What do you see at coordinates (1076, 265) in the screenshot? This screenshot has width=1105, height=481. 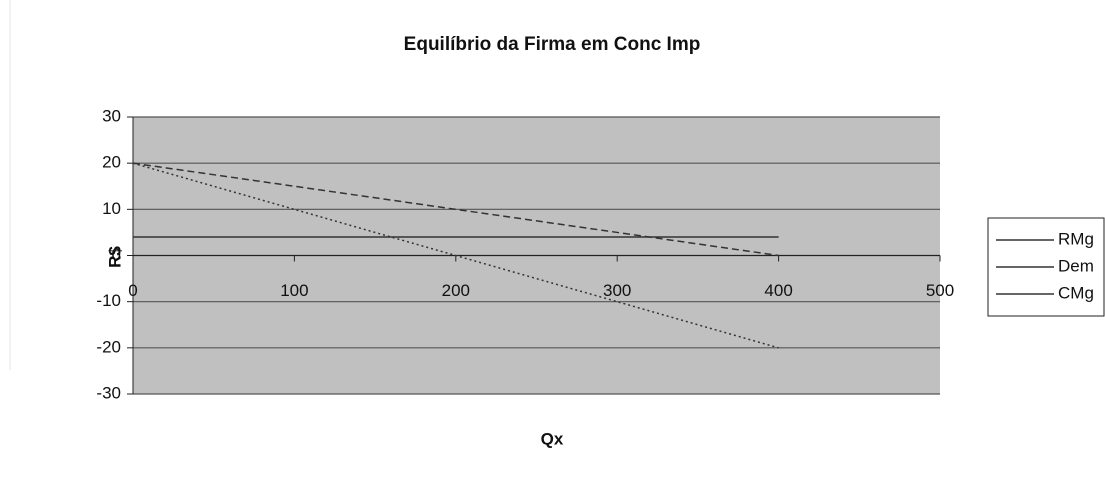 I see `legend-label: Dem` at bounding box center [1076, 265].